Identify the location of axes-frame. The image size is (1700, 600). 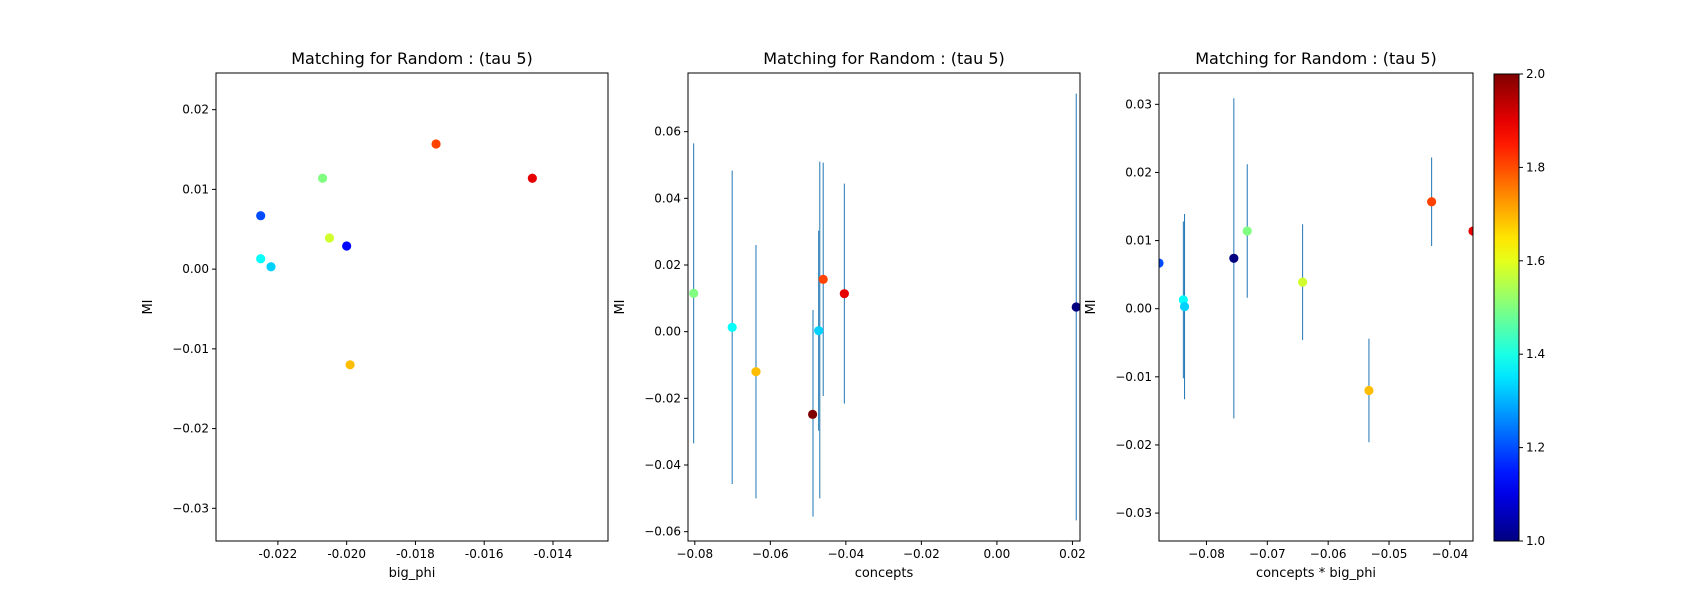
(1316, 307).